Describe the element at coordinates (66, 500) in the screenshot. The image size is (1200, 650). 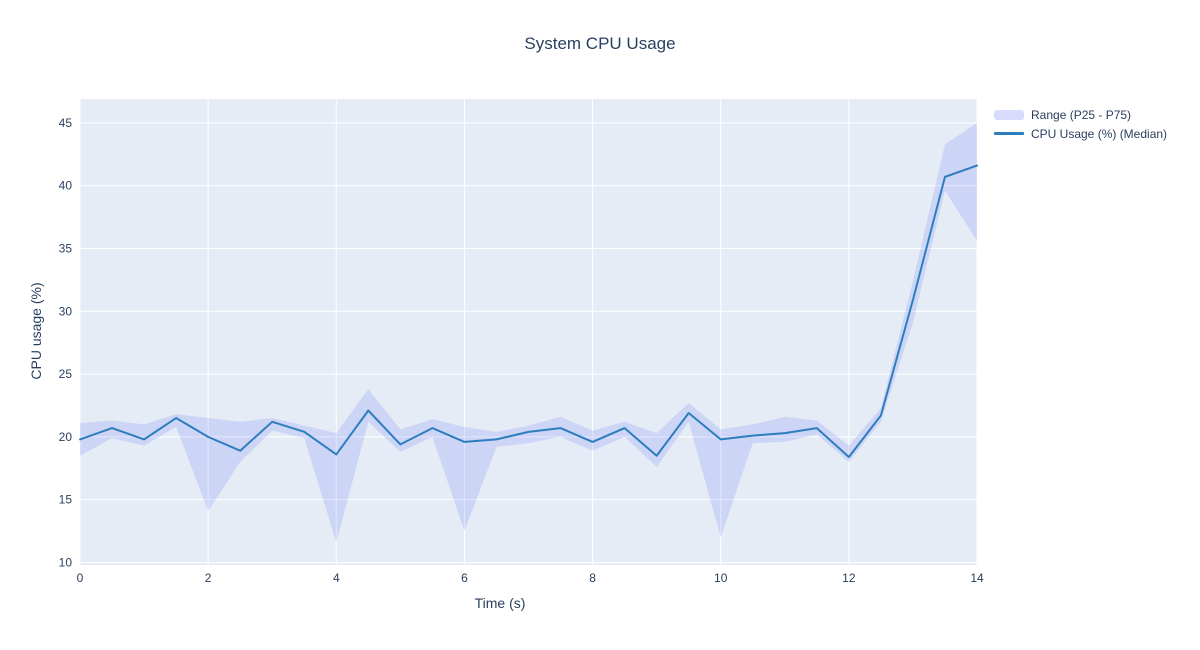
I see `y-tick-label: 15` at that location.